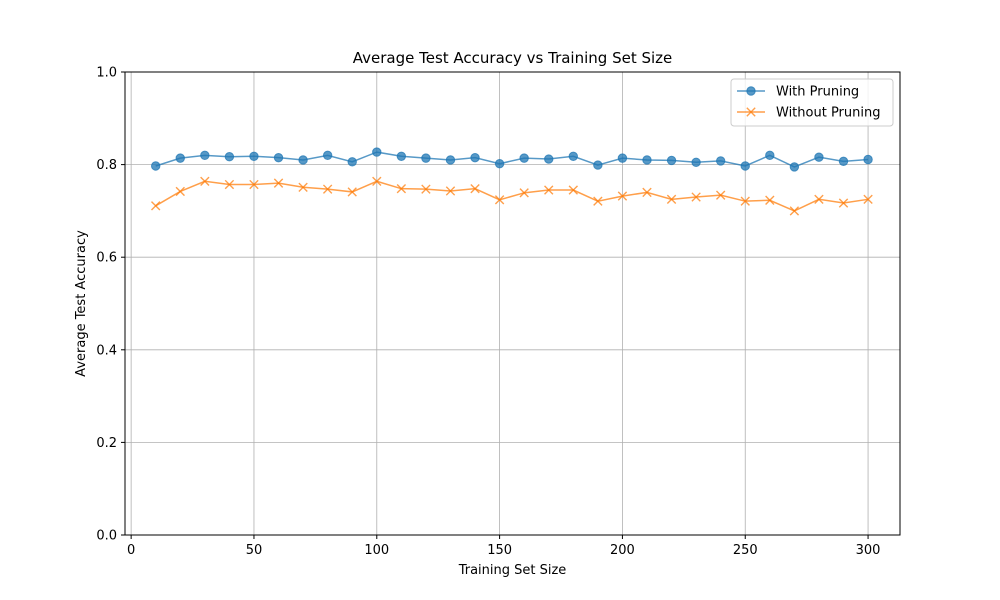  Describe the element at coordinates (376, 550) in the screenshot. I see `x-tick-label: 100` at that location.